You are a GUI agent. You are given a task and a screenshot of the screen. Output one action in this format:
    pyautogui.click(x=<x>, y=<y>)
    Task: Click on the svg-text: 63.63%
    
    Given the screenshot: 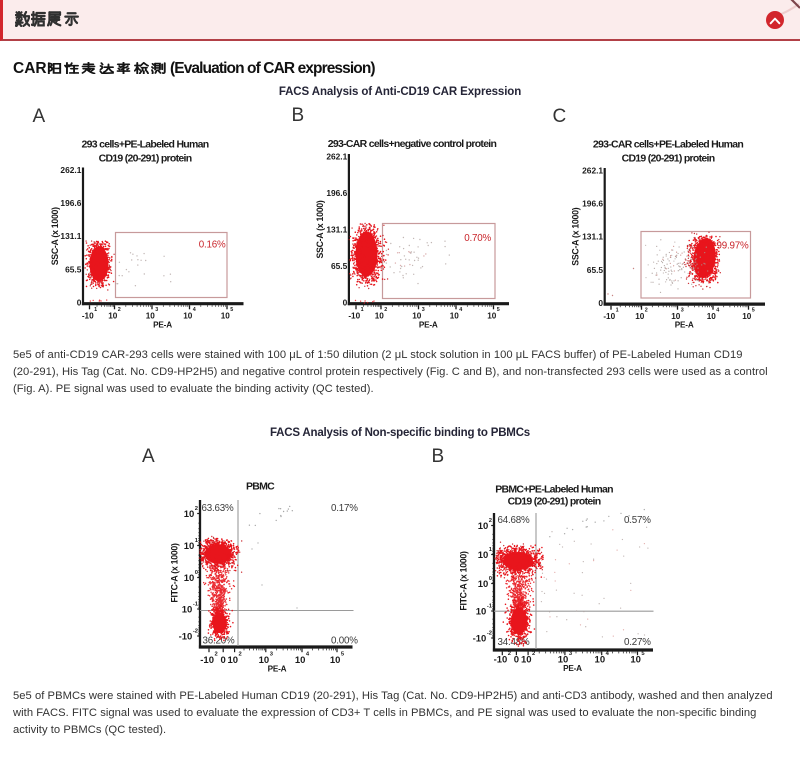 What is the action you would take?
    pyautogui.click(x=218, y=508)
    